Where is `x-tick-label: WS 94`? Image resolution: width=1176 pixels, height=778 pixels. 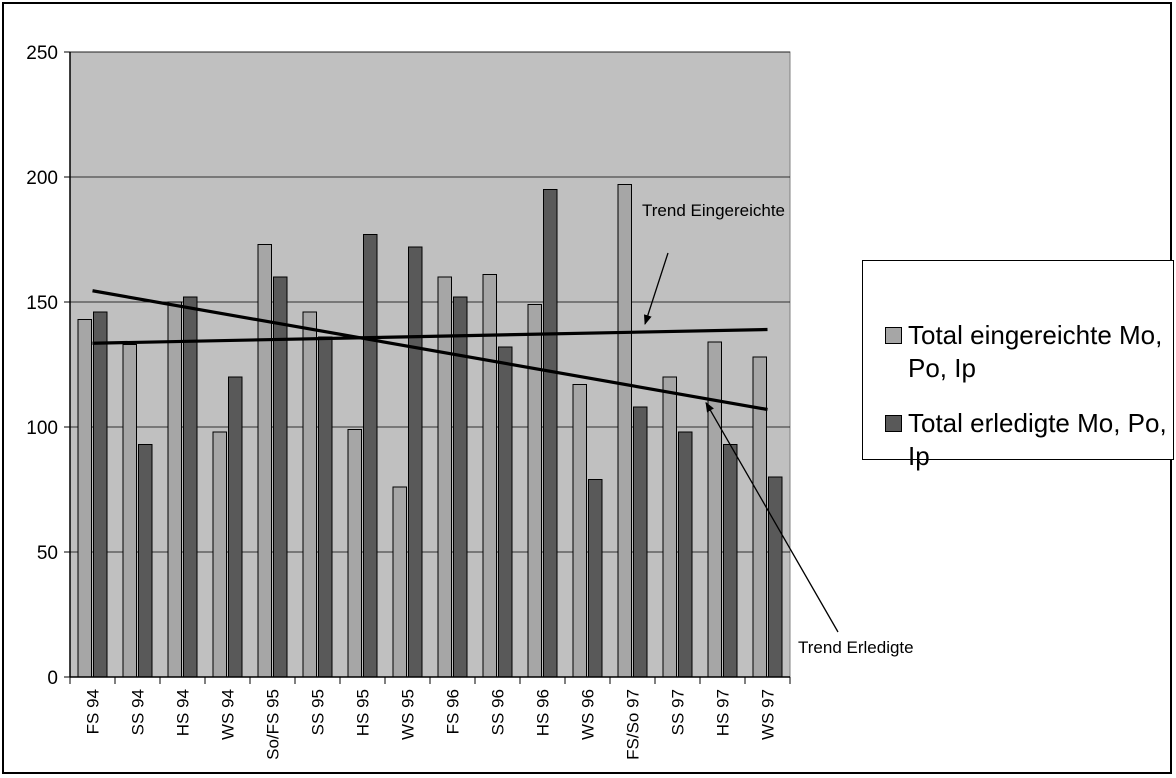
x-tick-label: WS 94 is located at coordinates (228, 714).